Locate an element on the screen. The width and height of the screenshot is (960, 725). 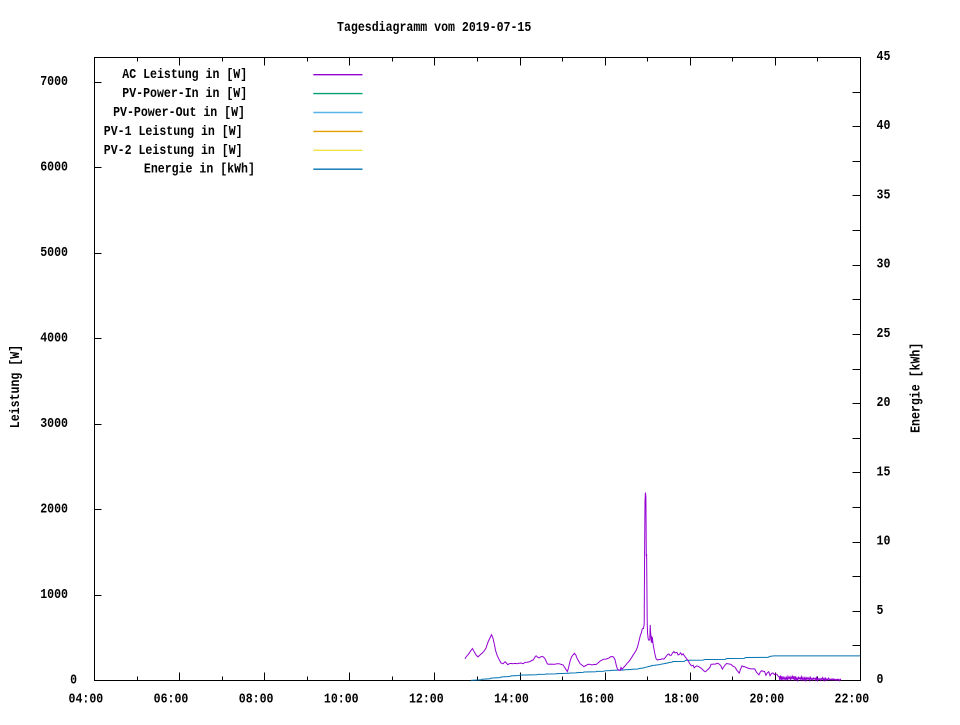
svg-text: 5 is located at coordinates (880, 611).